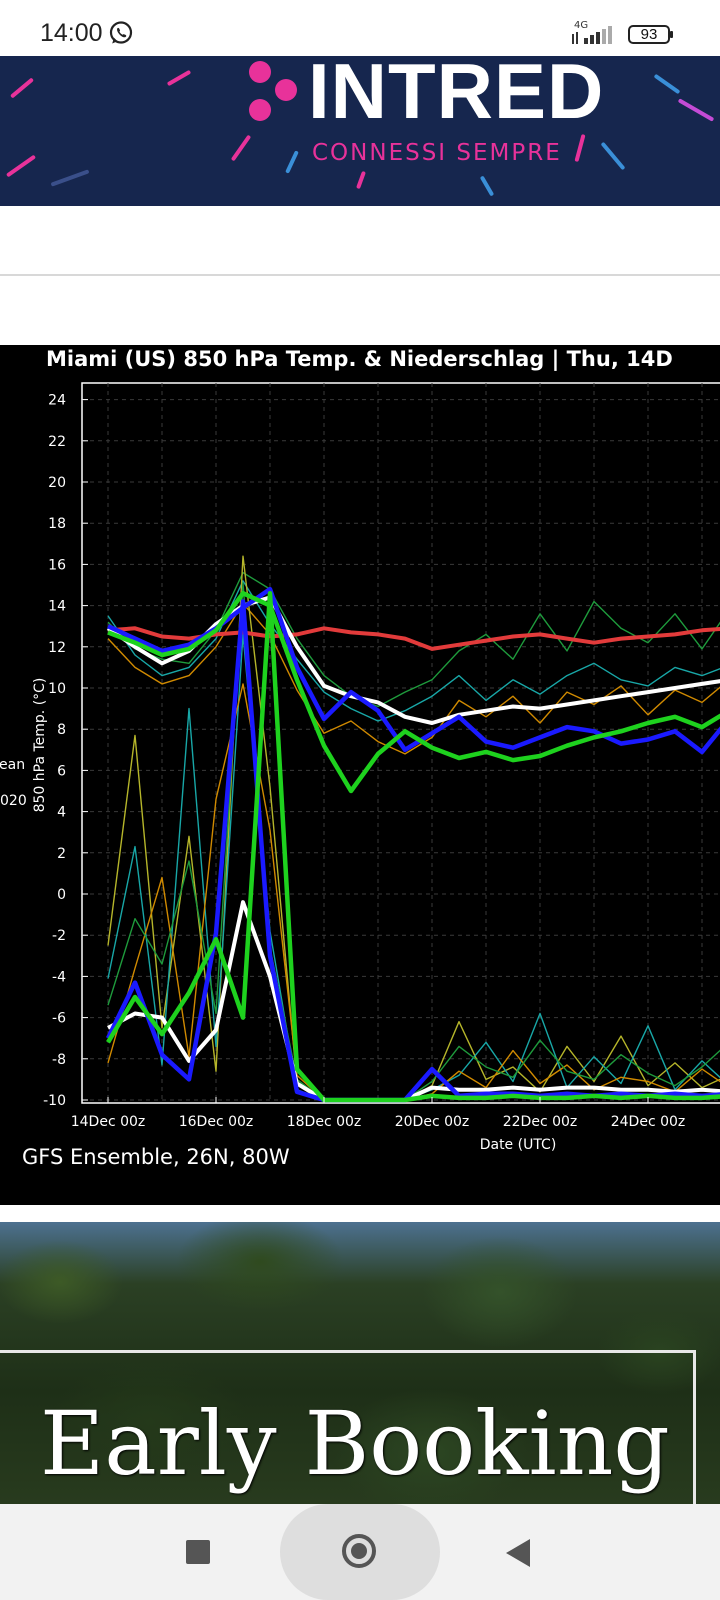  I want to click on home-button, so click(359, 1551).